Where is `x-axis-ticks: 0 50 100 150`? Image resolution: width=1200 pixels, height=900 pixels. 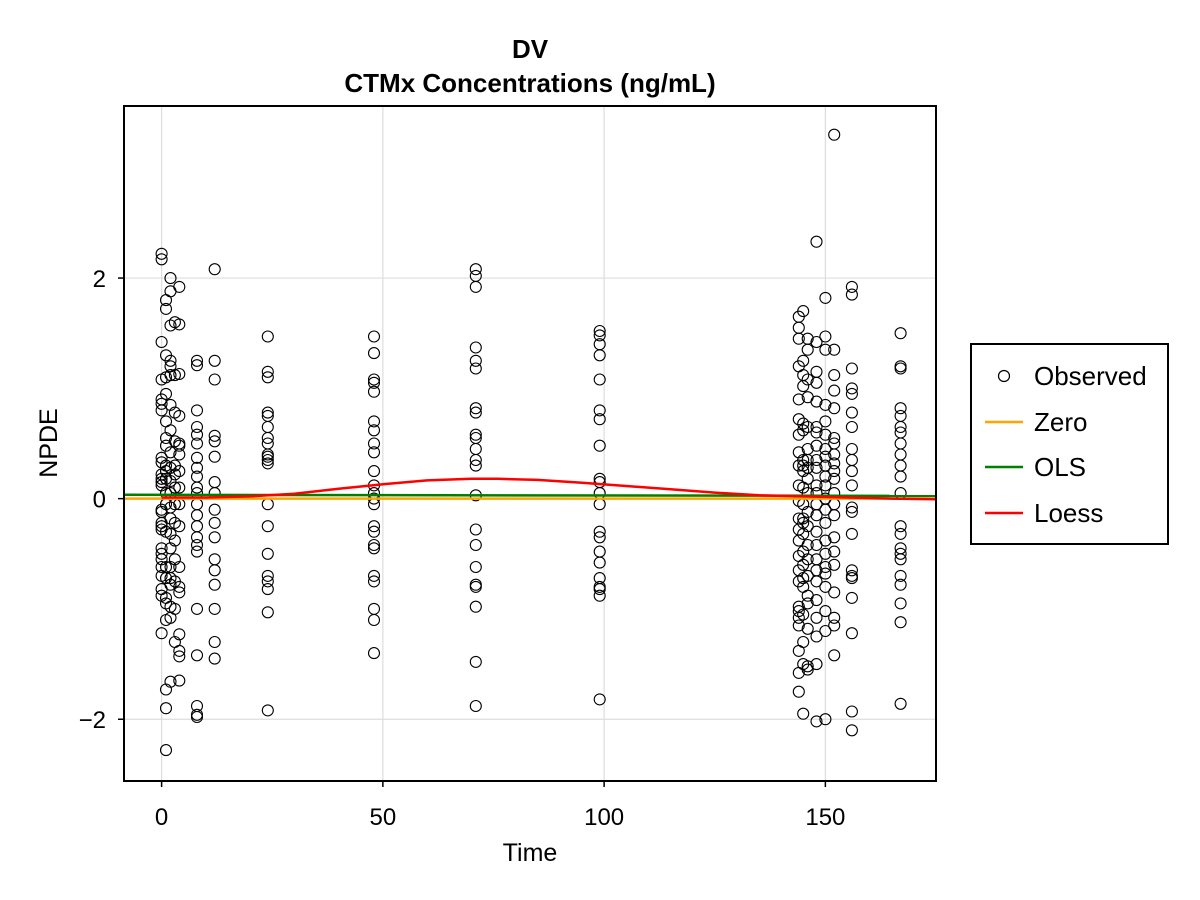 x-axis-ticks: 0 50 100 150 is located at coordinates (500, 806).